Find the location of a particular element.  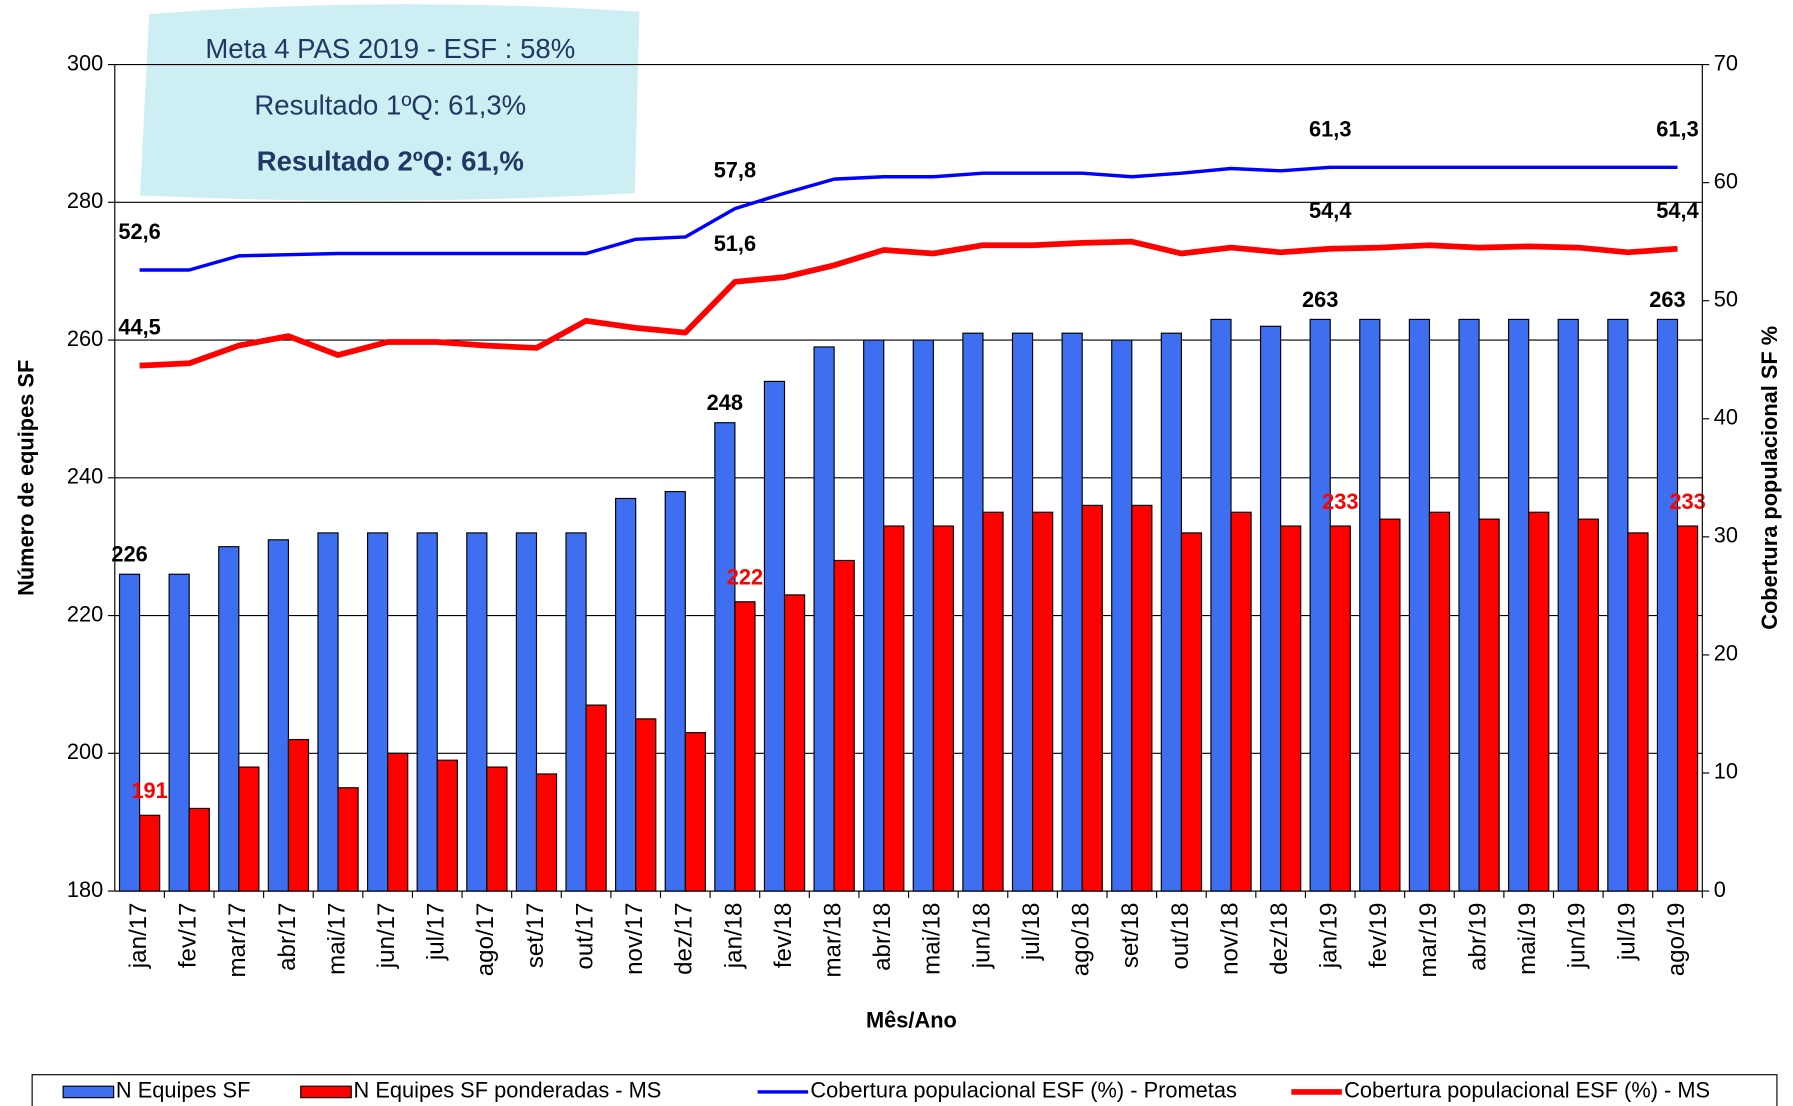

legend-box is located at coordinates (904, 1090).